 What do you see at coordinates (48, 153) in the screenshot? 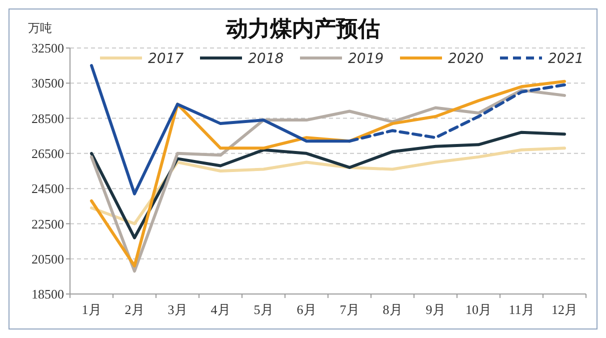
I see `y-tick-label: 26500` at bounding box center [48, 153].